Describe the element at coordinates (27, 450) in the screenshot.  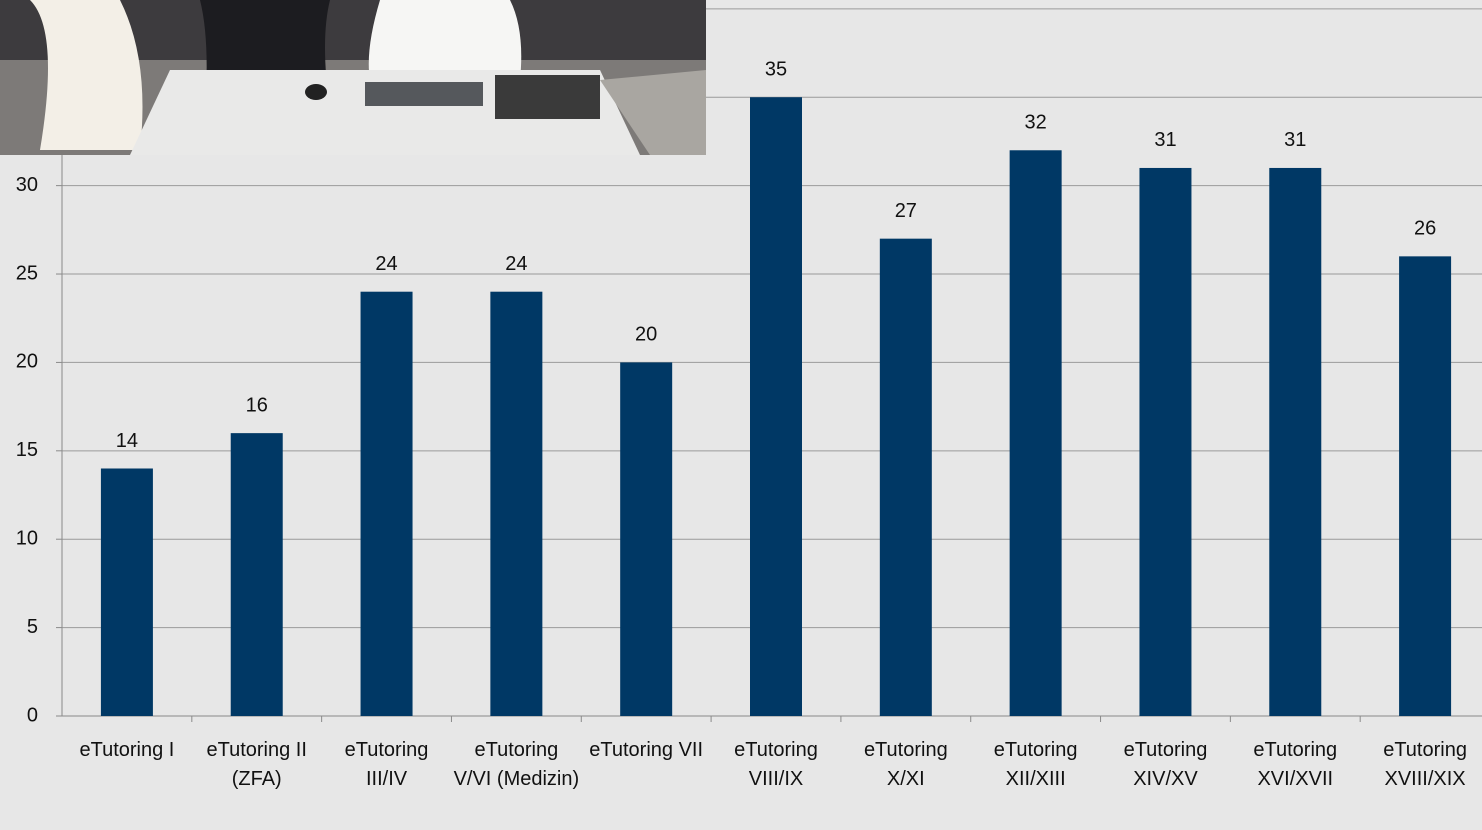
I see `y-tick-label: 15` at that location.